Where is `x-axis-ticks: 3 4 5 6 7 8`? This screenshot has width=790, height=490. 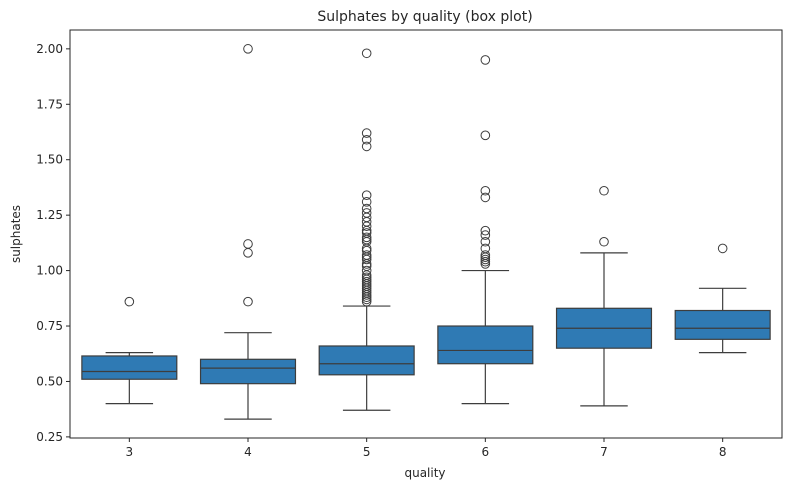 x-axis-ticks: 3 4 5 6 7 8 is located at coordinates (426, 448).